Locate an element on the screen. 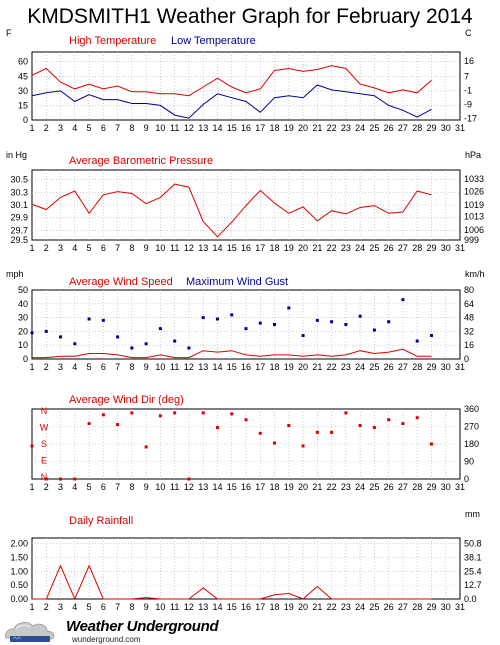 Image resolution: width=500 pixels, height=645 pixels. y-tick-label-left: 0.00 is located at coordinates (19, 599).